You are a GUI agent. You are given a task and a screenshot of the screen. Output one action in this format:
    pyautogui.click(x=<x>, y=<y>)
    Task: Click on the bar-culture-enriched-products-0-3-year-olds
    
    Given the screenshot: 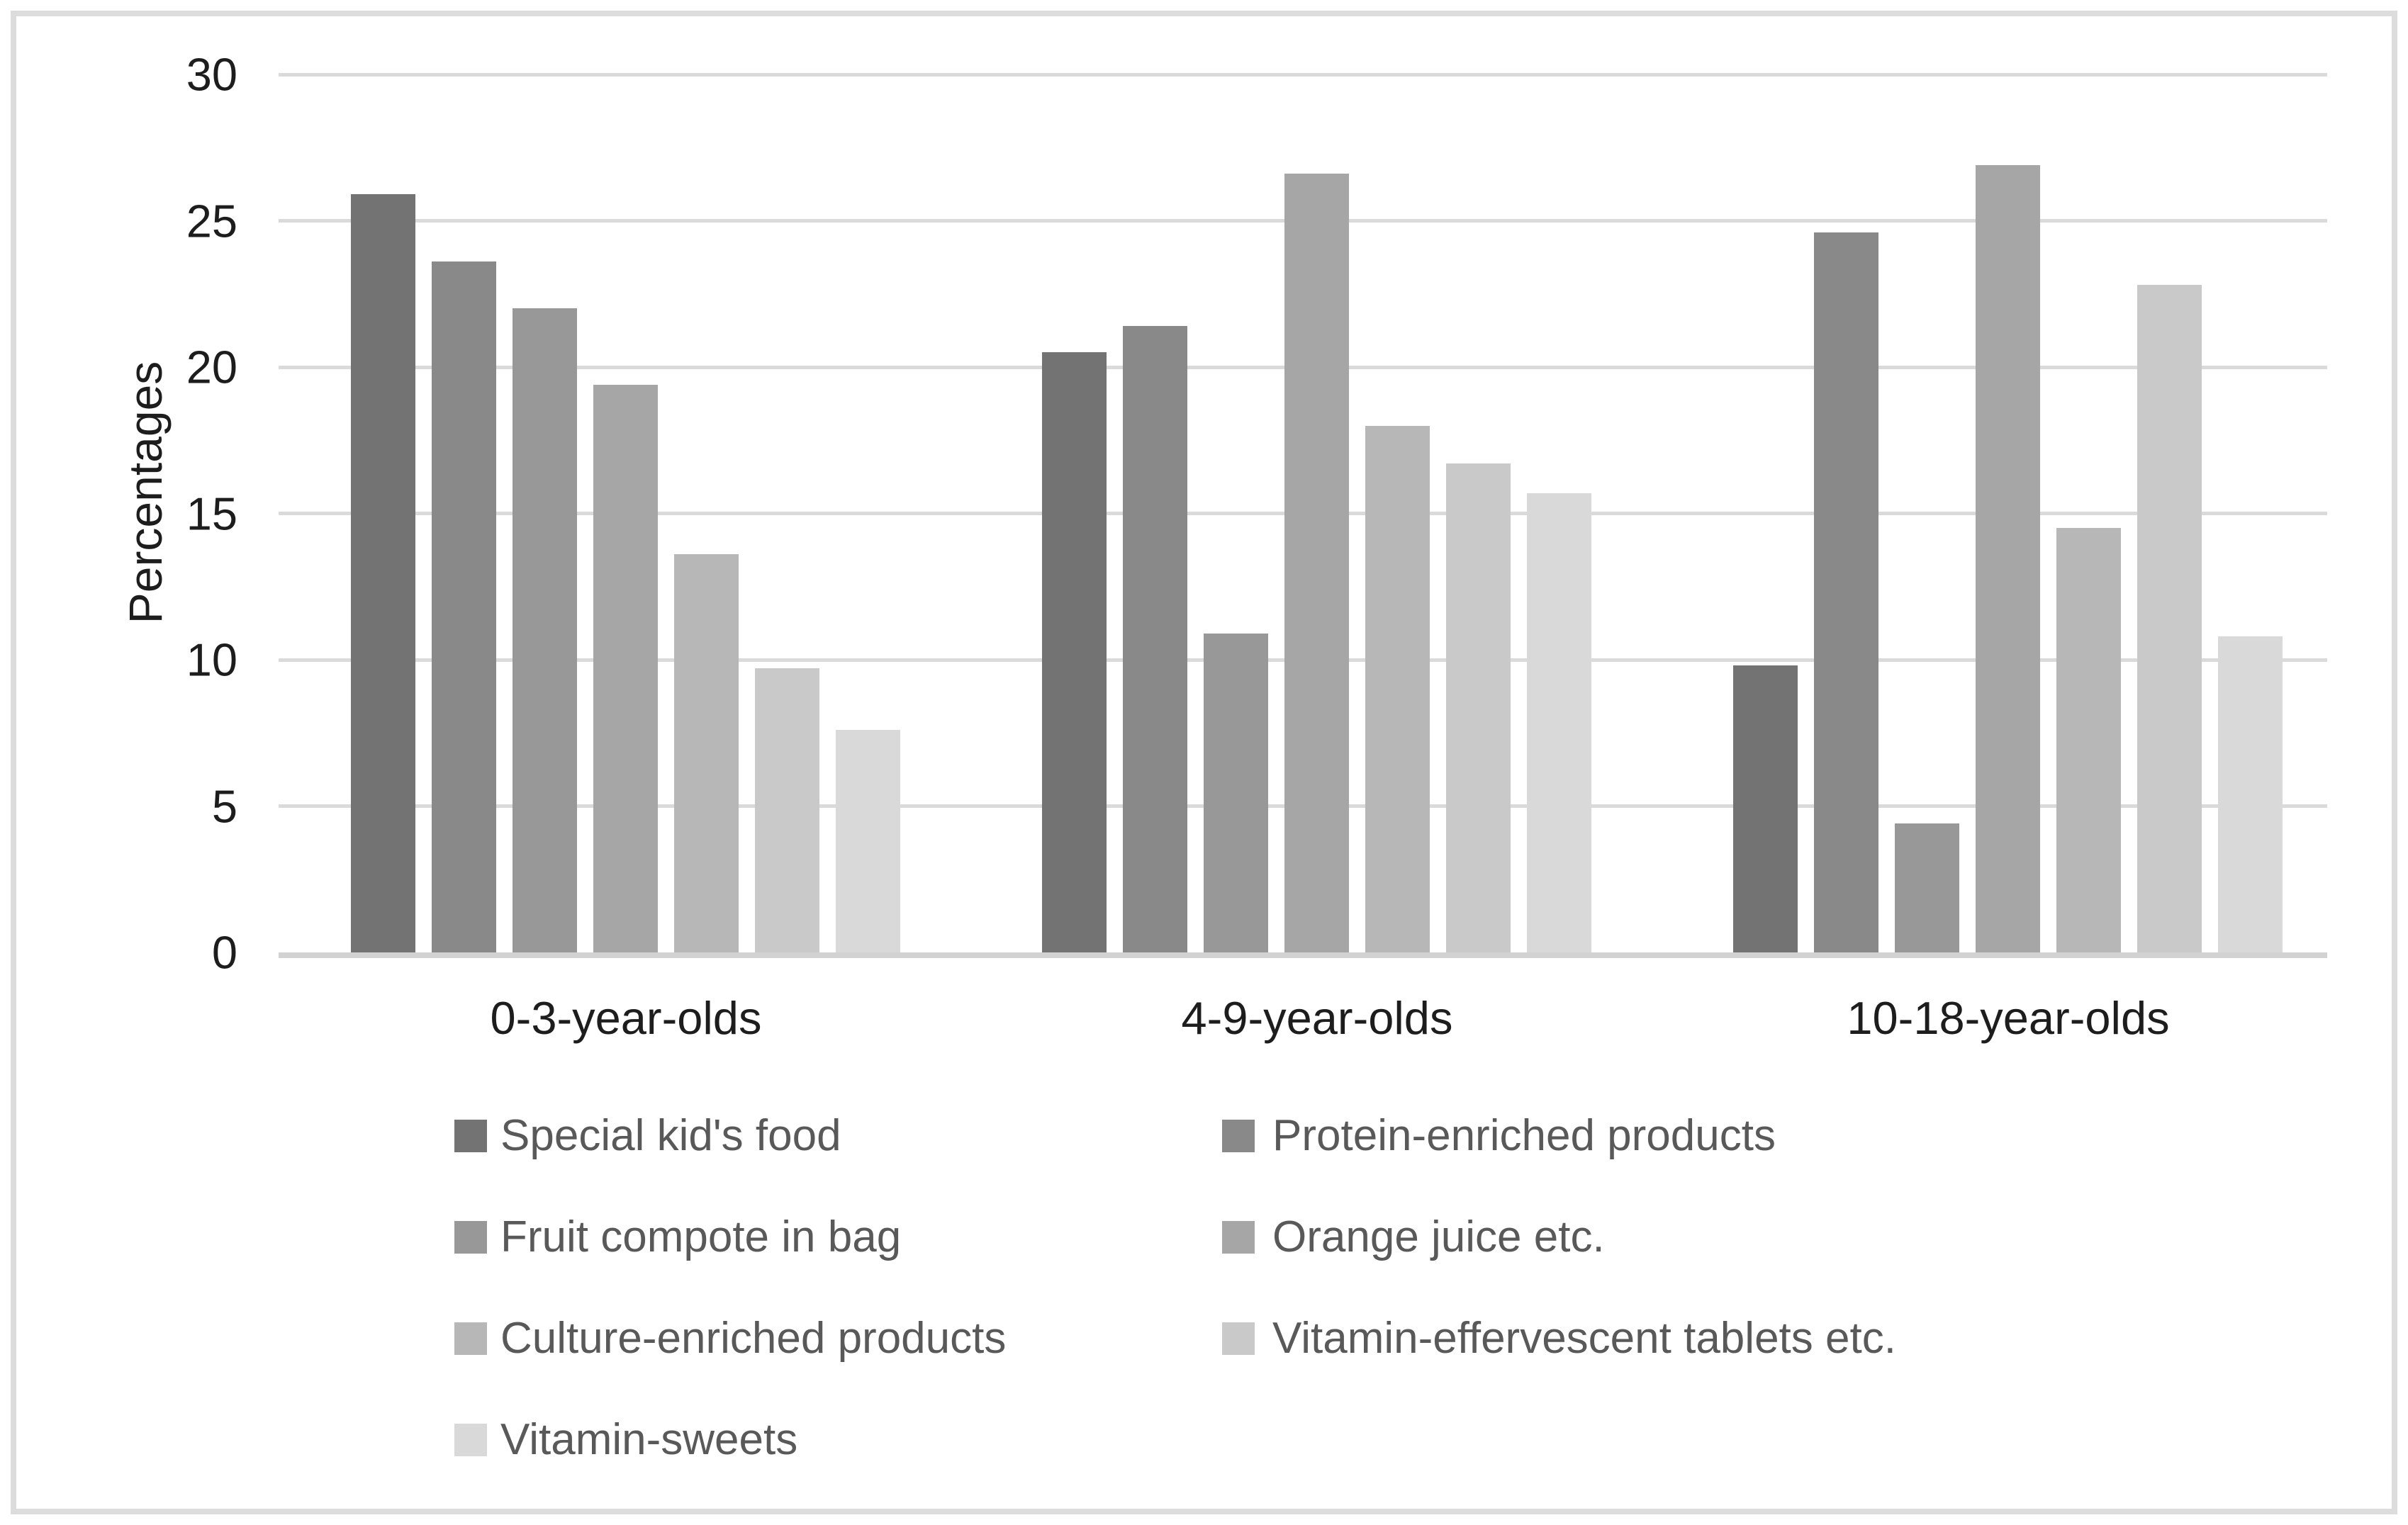 What is the action you would take?
    pyautogui.click(x=706, y=753)
    